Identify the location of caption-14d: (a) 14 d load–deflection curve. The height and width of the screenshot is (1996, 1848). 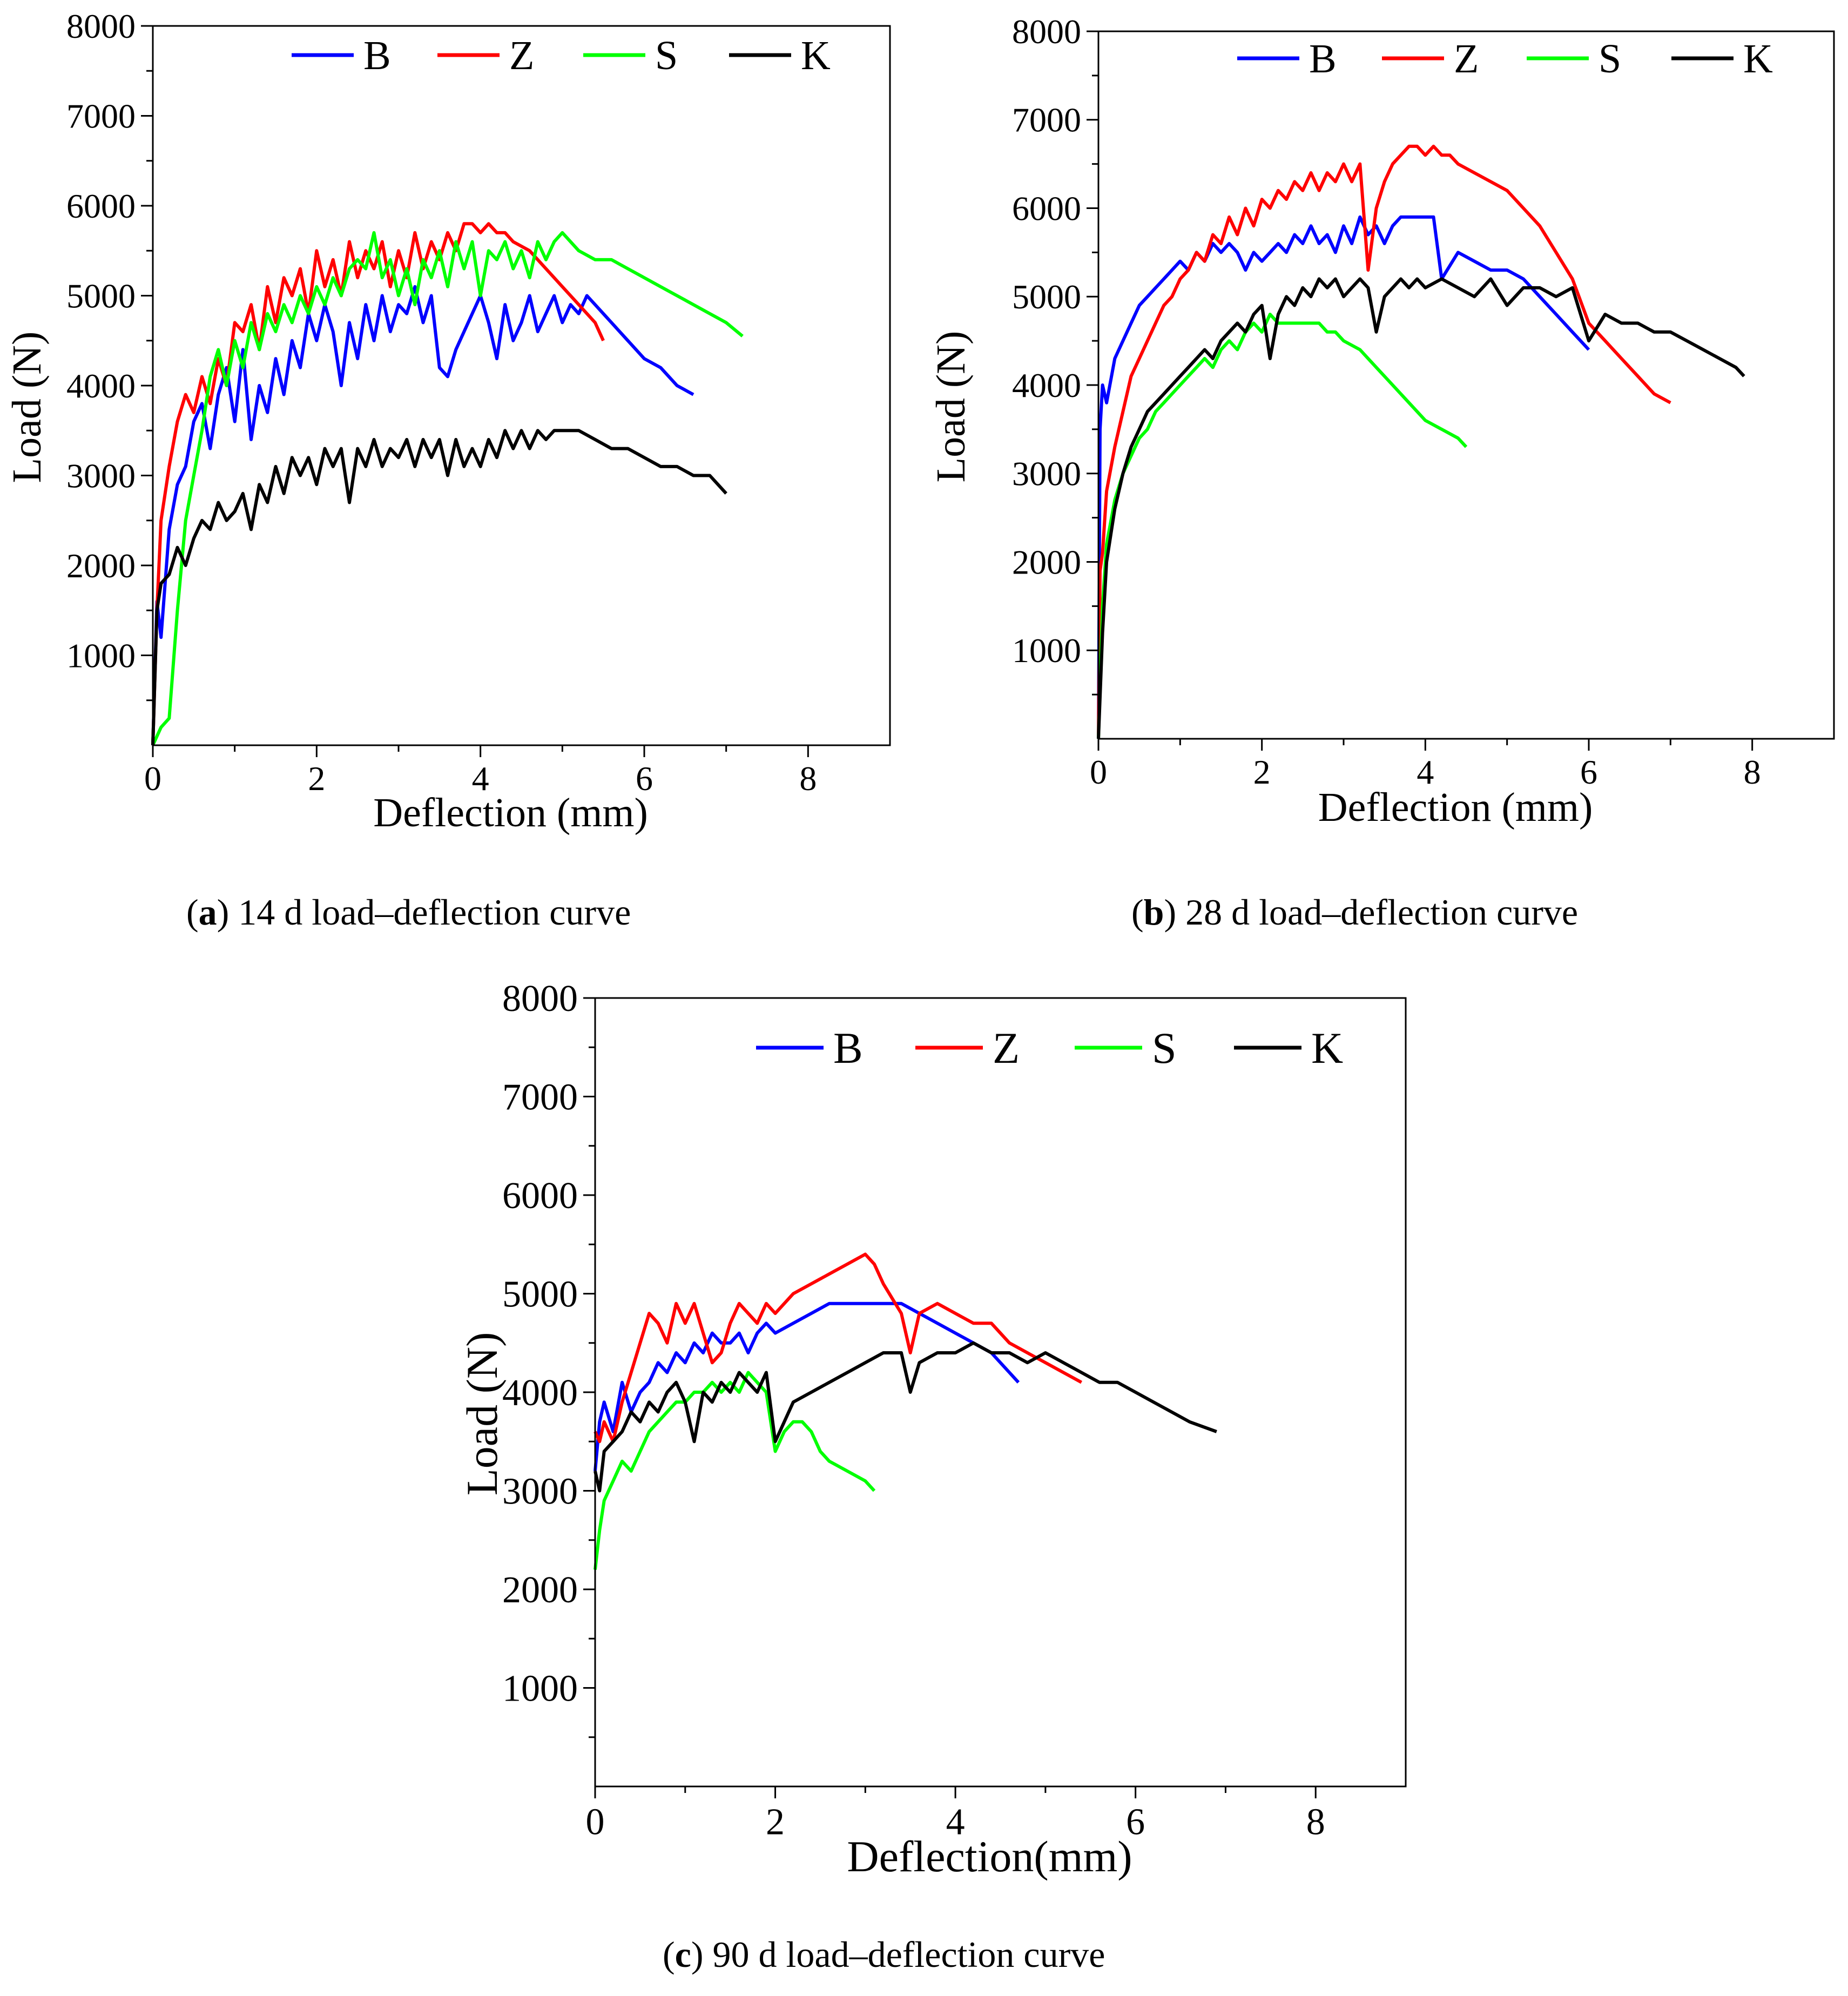
(408, 912).